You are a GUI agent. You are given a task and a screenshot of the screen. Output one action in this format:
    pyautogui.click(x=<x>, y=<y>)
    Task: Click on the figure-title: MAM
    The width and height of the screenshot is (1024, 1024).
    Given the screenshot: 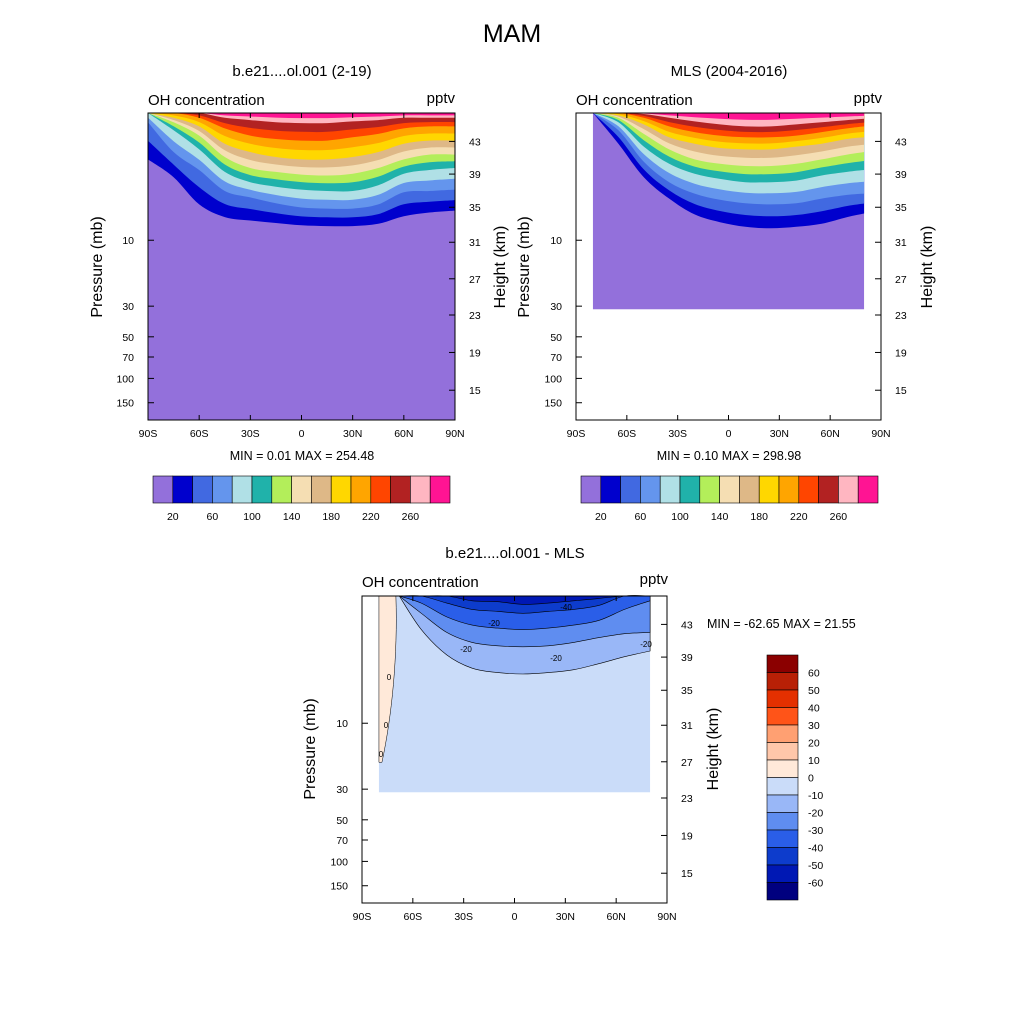 What is the action you would take?
    pyautogui.click(x=512, y=34)
    